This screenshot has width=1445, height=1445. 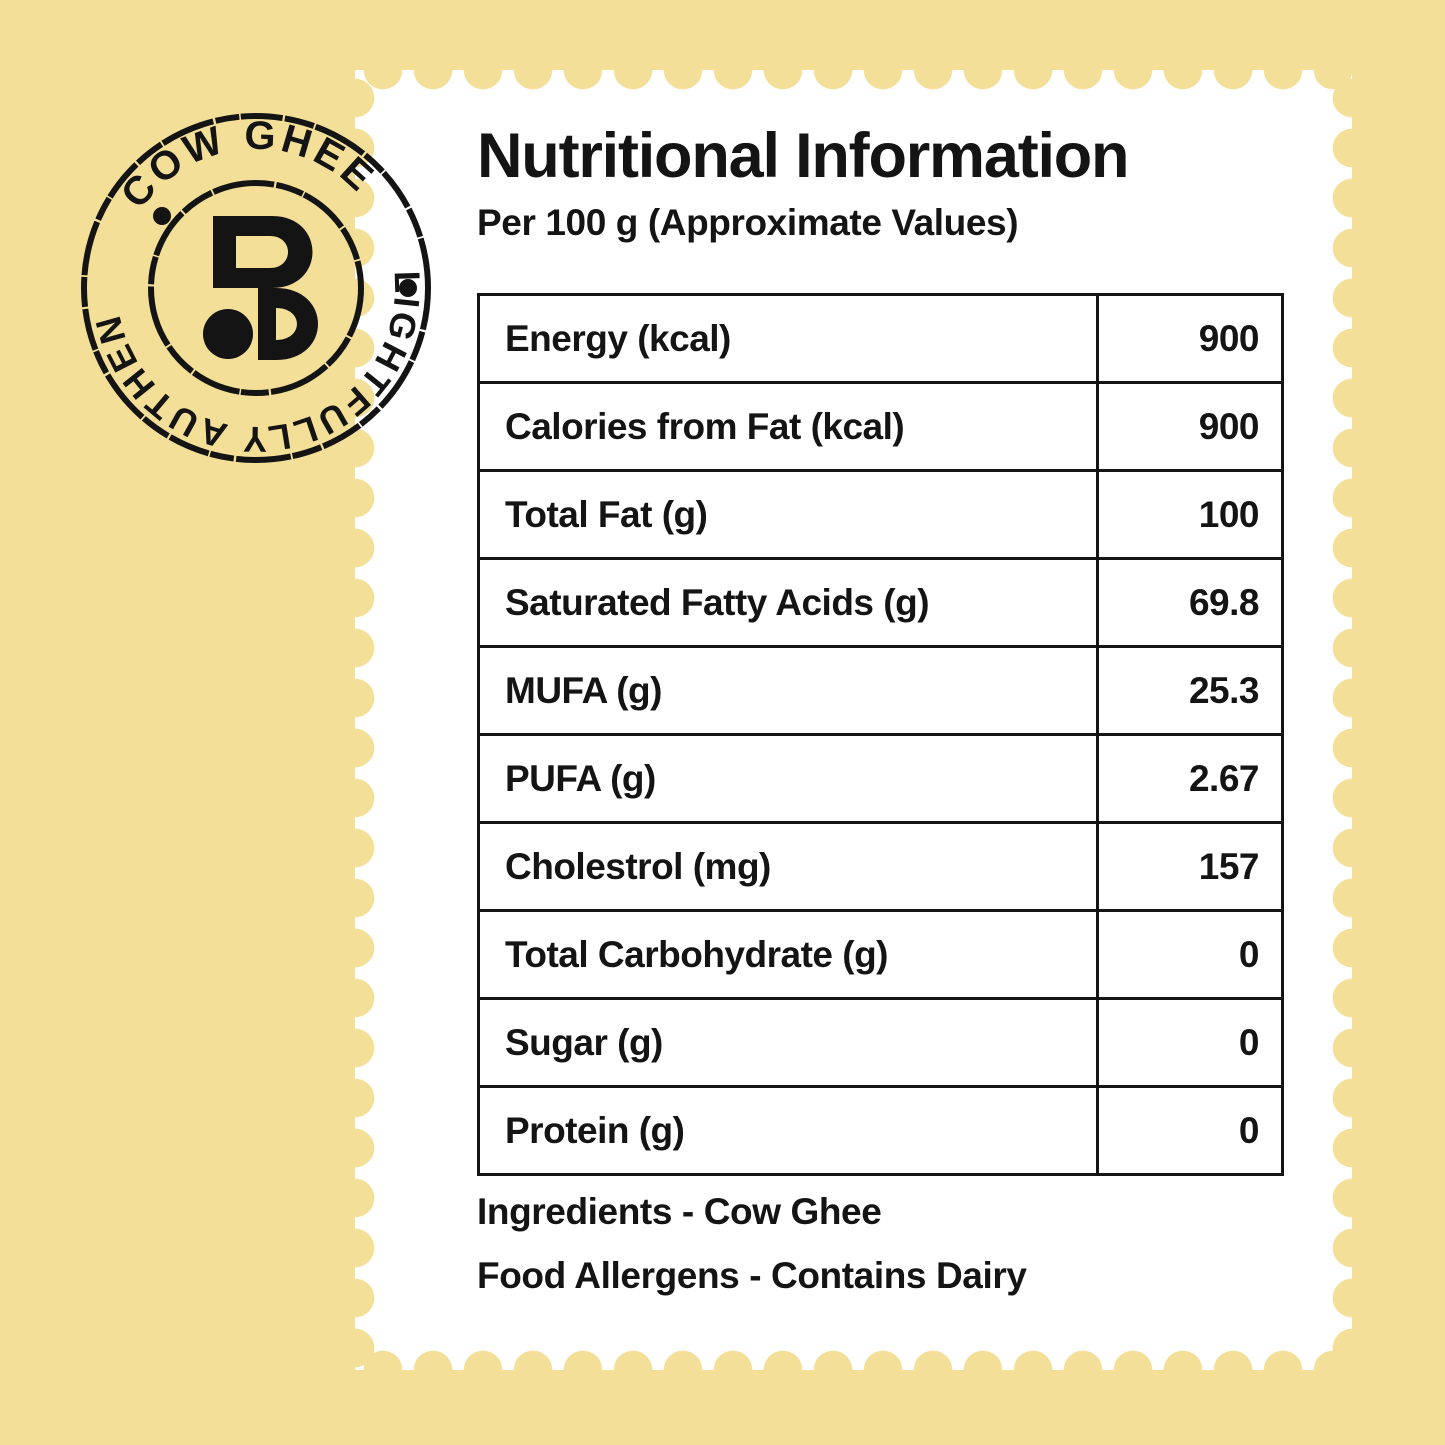 I want to click on nutrient-value: 157, so click(x=1190, y=866).